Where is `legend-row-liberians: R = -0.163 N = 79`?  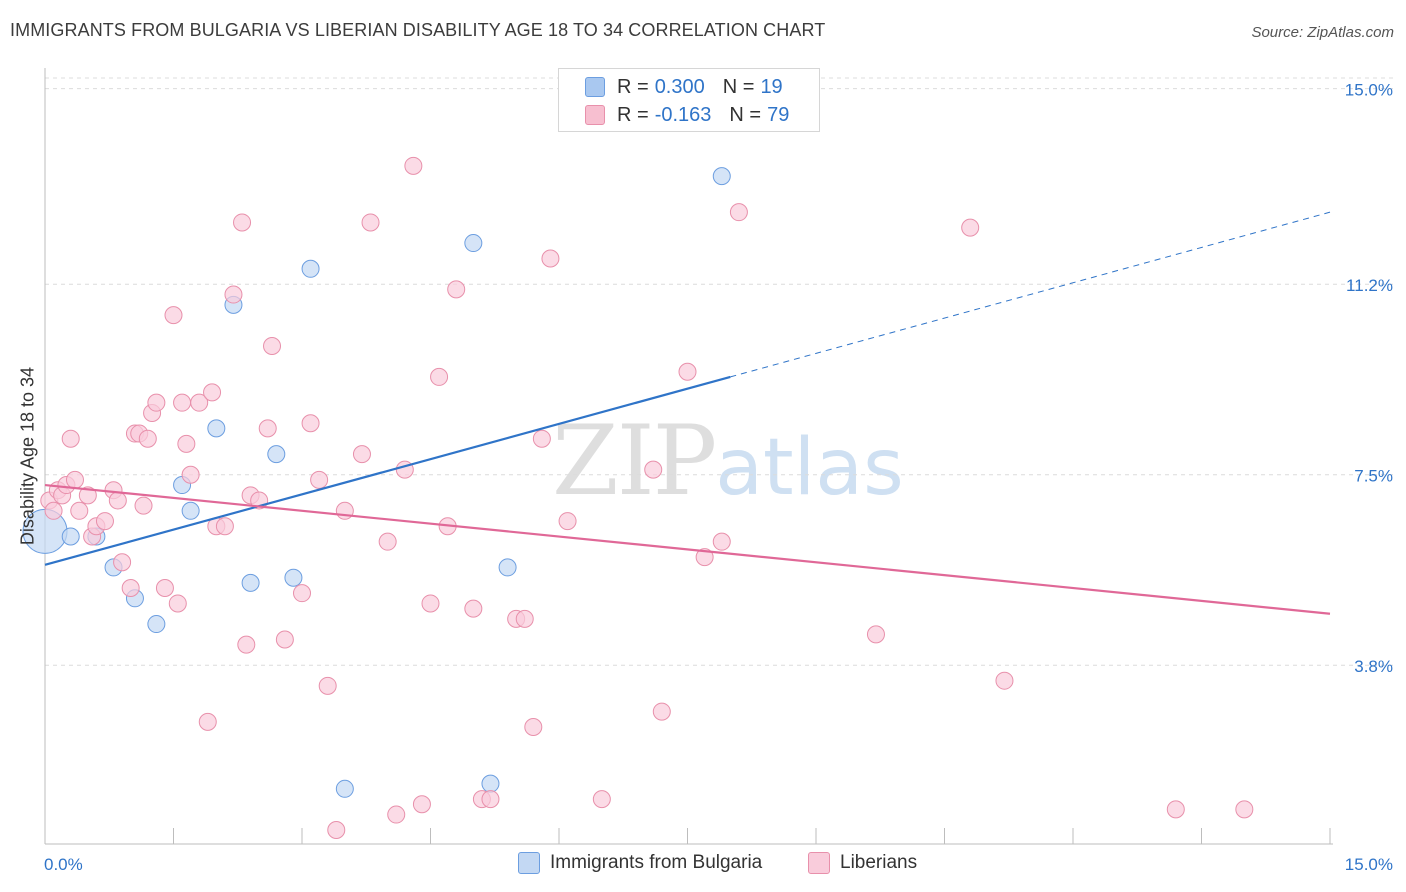 legend-row-liberians: R = -0.163 N = 79 is located at coordinates (687, 115).